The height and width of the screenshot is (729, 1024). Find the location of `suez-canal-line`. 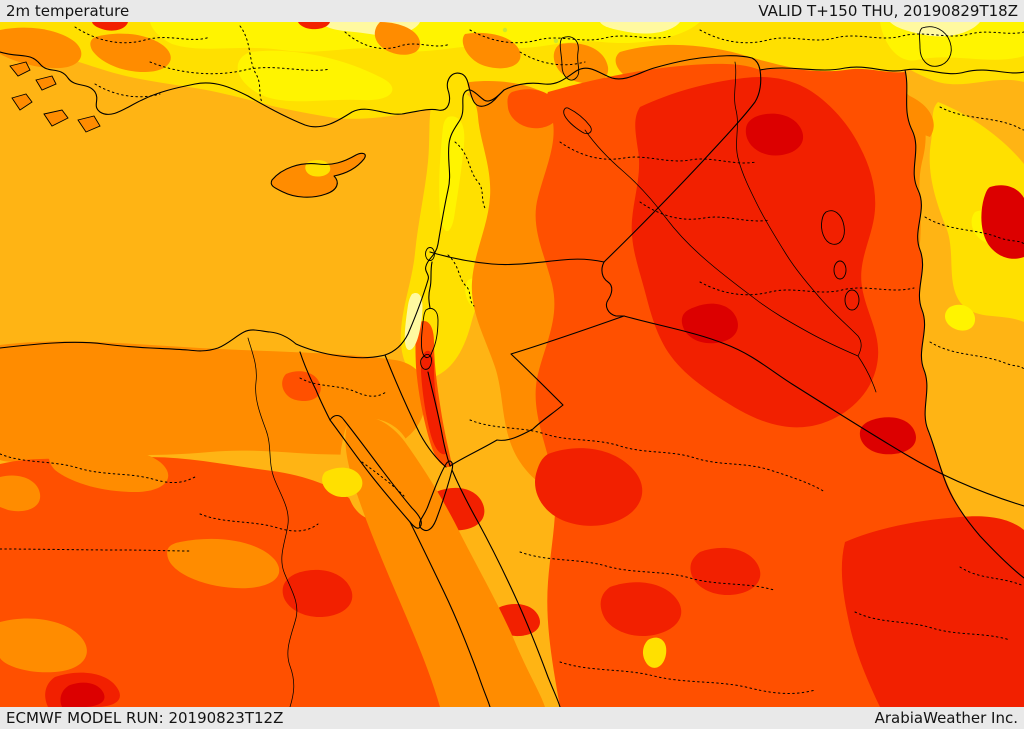

suez-canal-line is located at coordinates (315, 386).